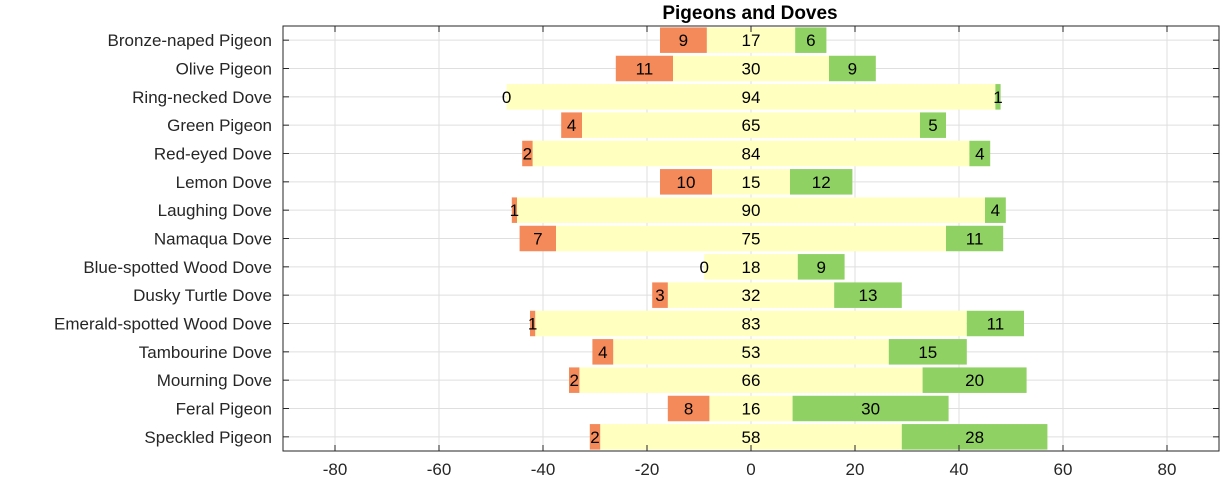 The image size is (1222, 483). Describe the element at coordinates (224, 69) in the screenshot. I see `category-label: Olive Pigeon` at that location.